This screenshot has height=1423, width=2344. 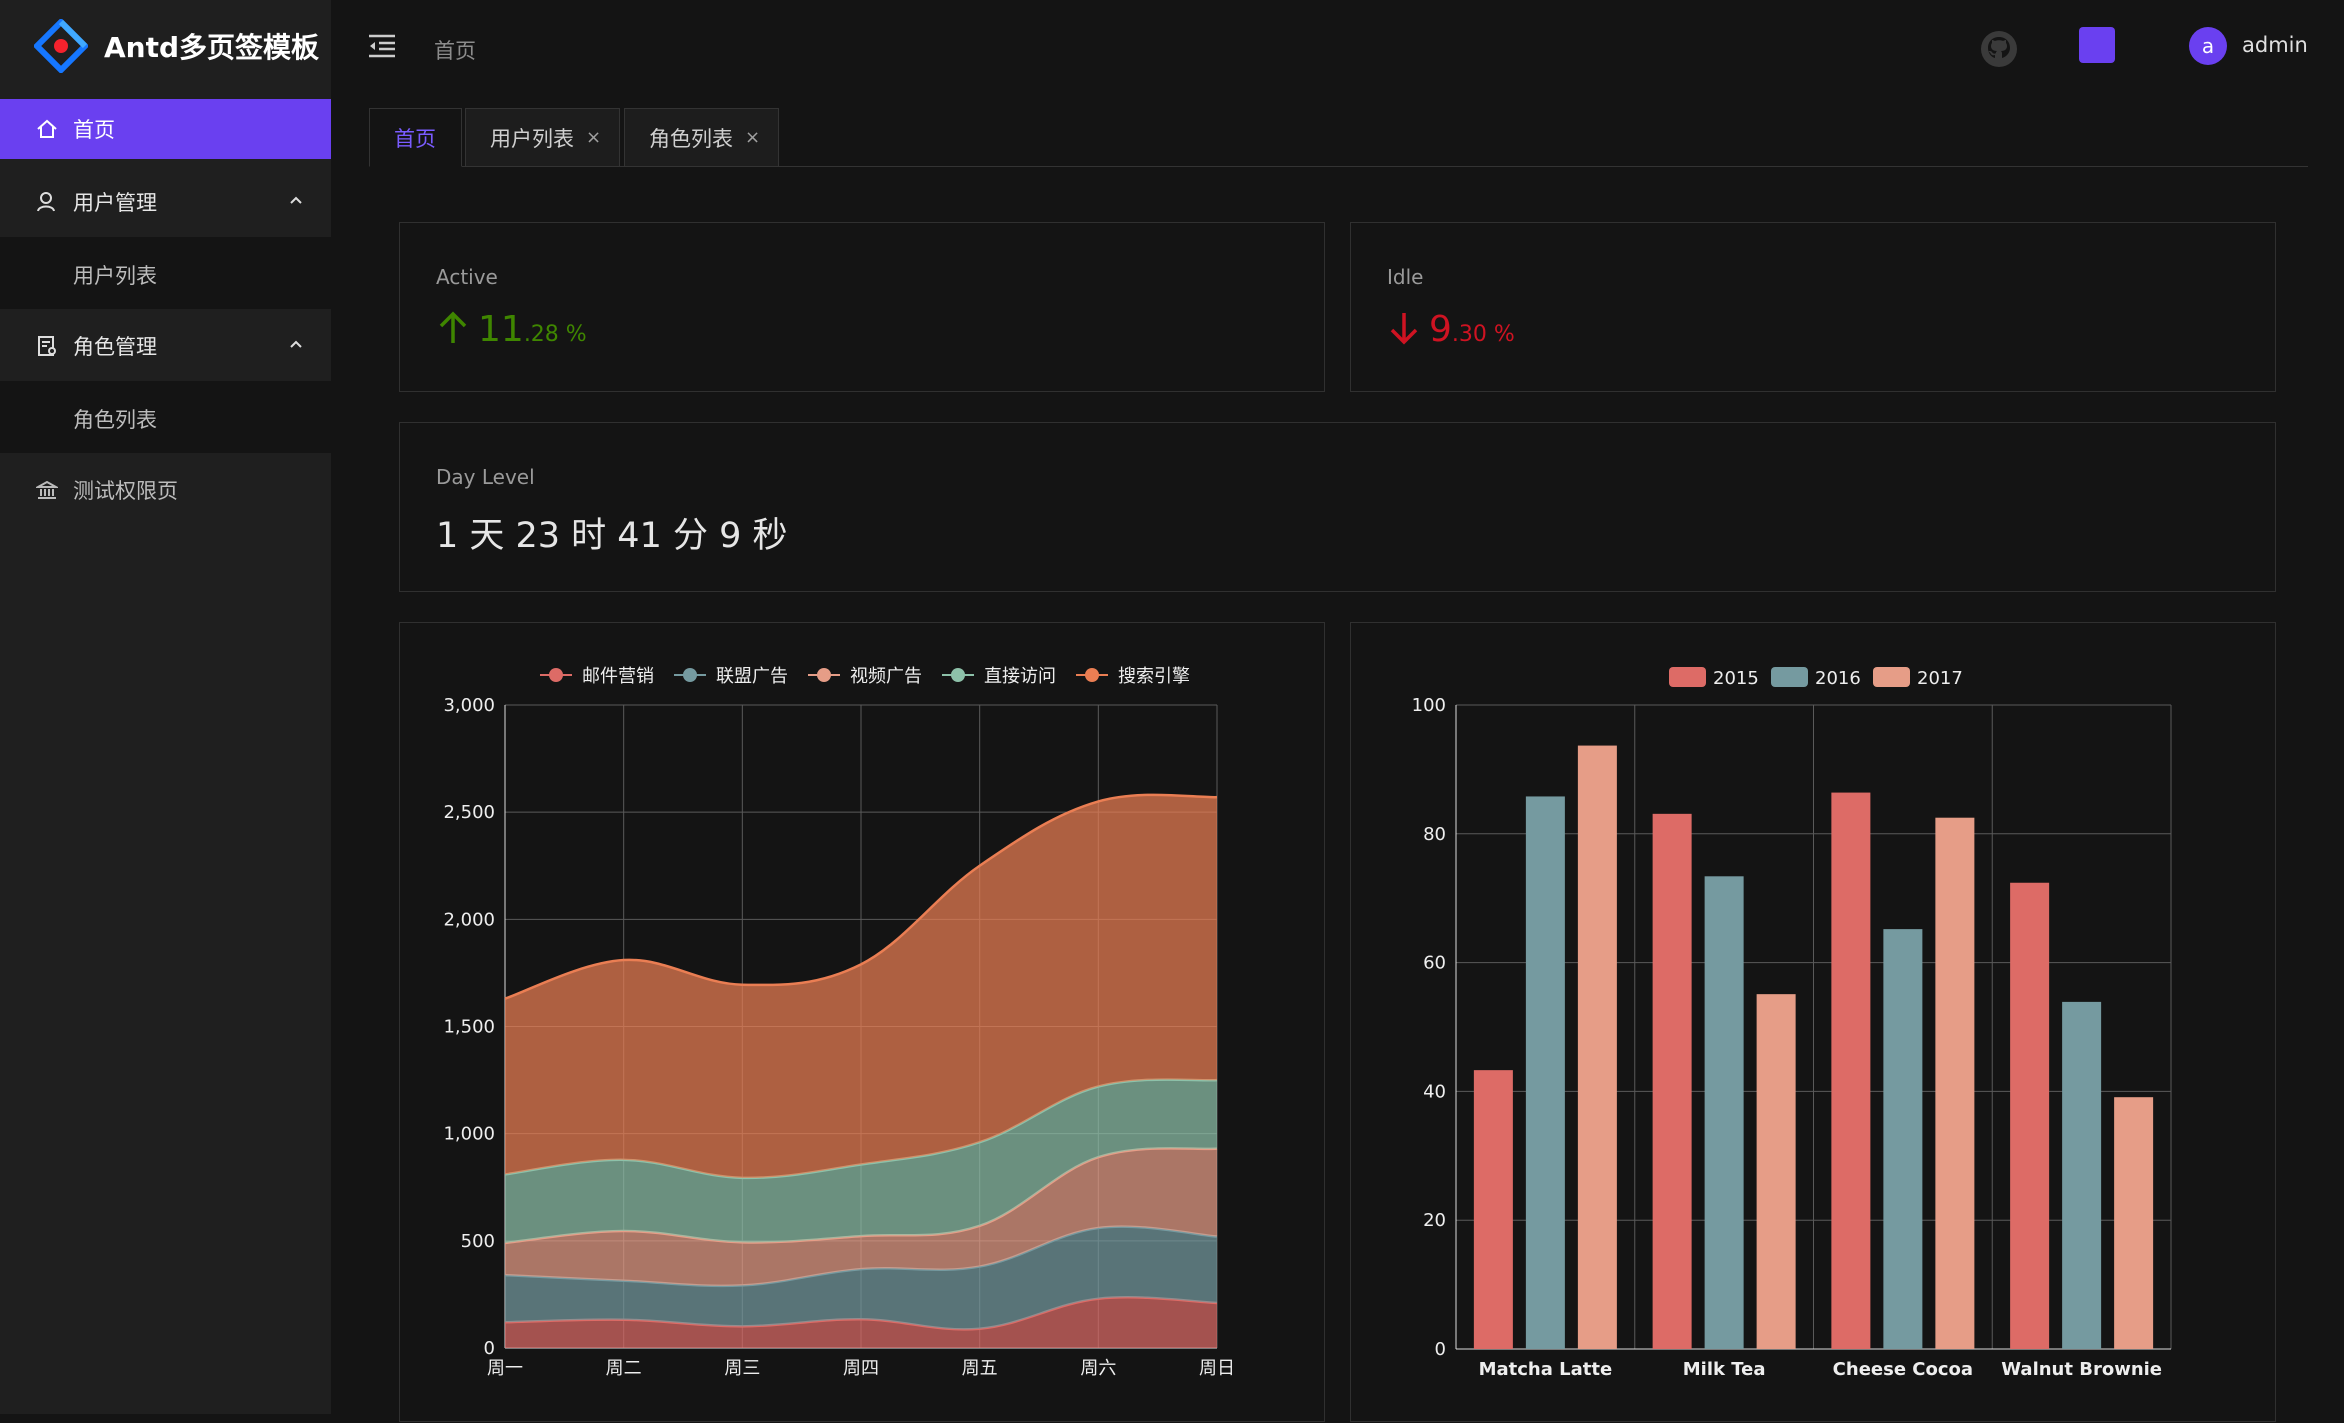 What do you see at coordinates (469, 705) in the screenshot?
I see `y-tick-label: 3,000` at bounding box center [469, 705].